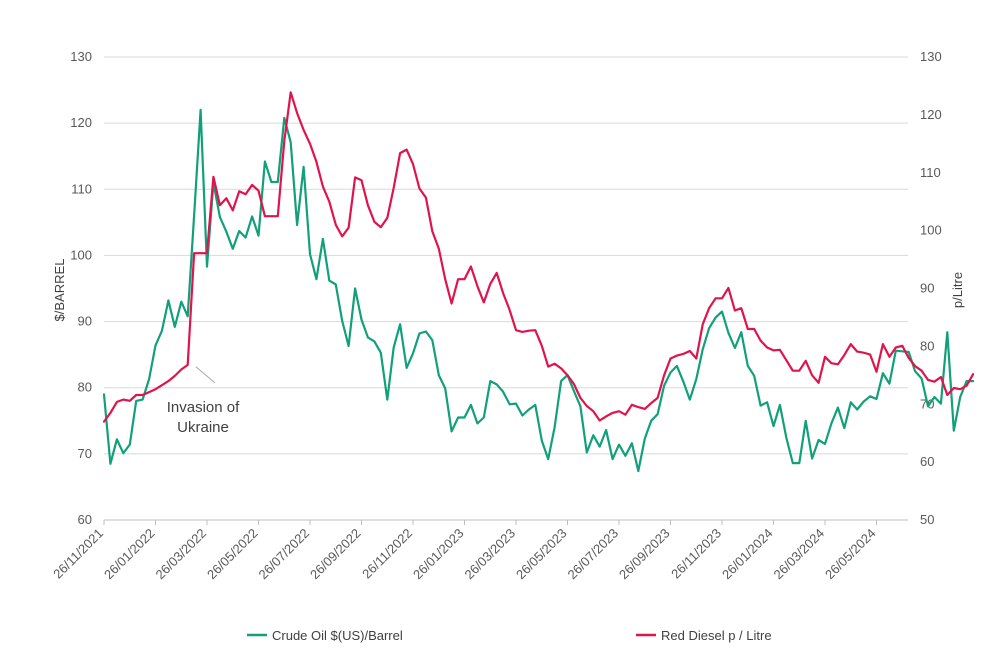  I want to click on annotation-line-1: Invasion of, so click(203, 407).